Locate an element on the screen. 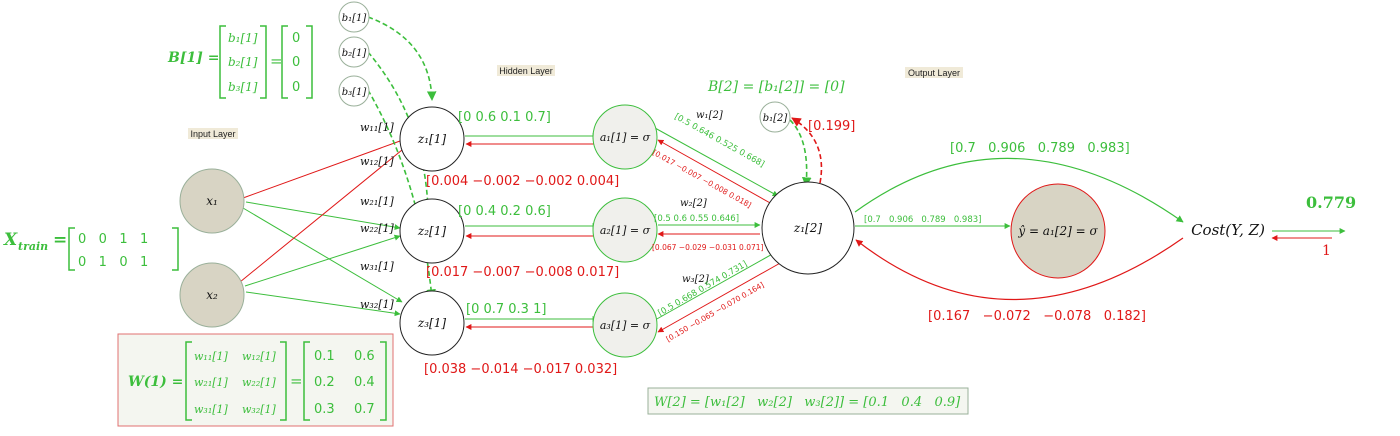 This screenshot has width=1400, height=436. svg-text: 0.3 is located at coordinates (324, 409).